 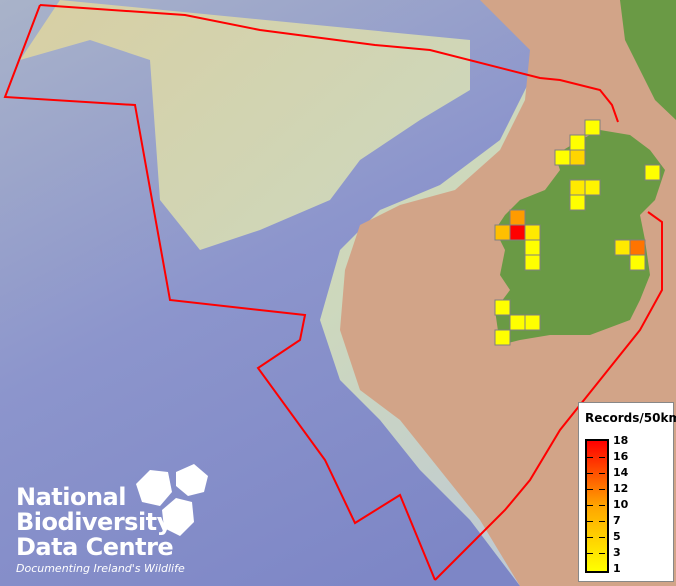 What do you see at coordinates (617, 520) in the screenshot?
I see `legend-tick-label: 7` at bounding box center [617, 520].